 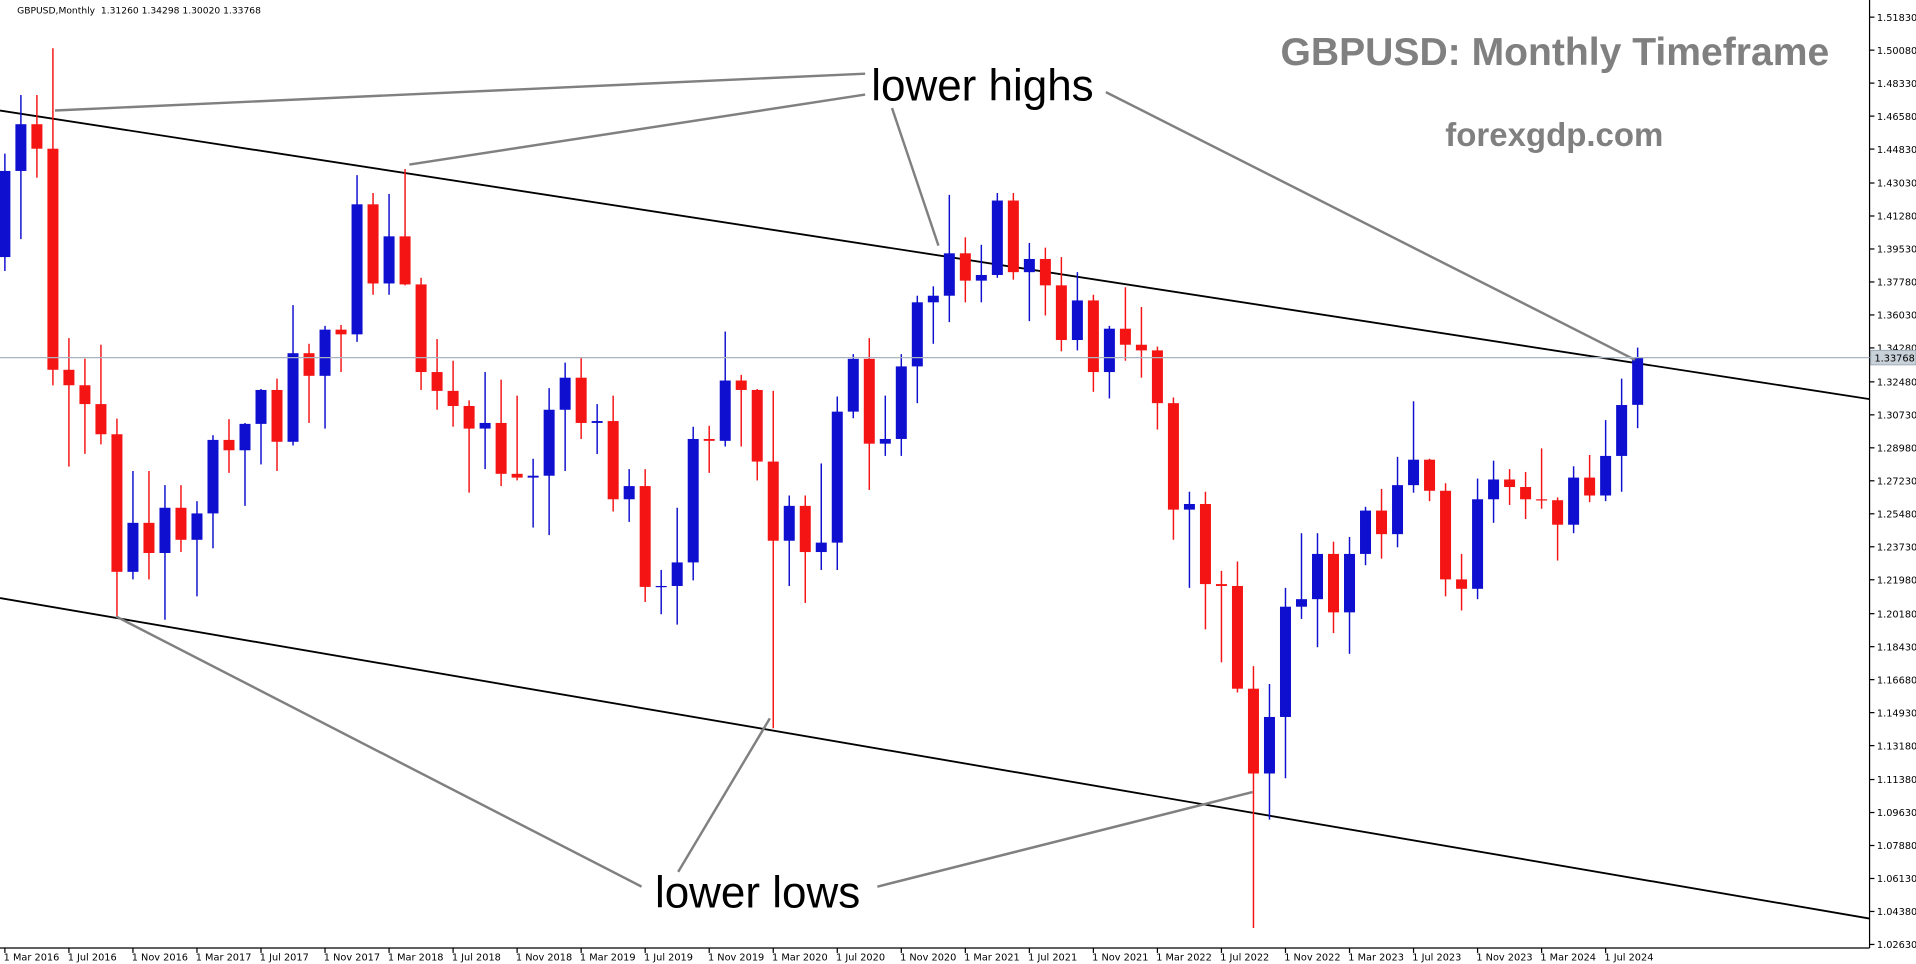 What do you see at coordinates (1896, 647) in the screenshot?
I see `y-tick-label: 1.18430` at bounding box center [1896, 647].